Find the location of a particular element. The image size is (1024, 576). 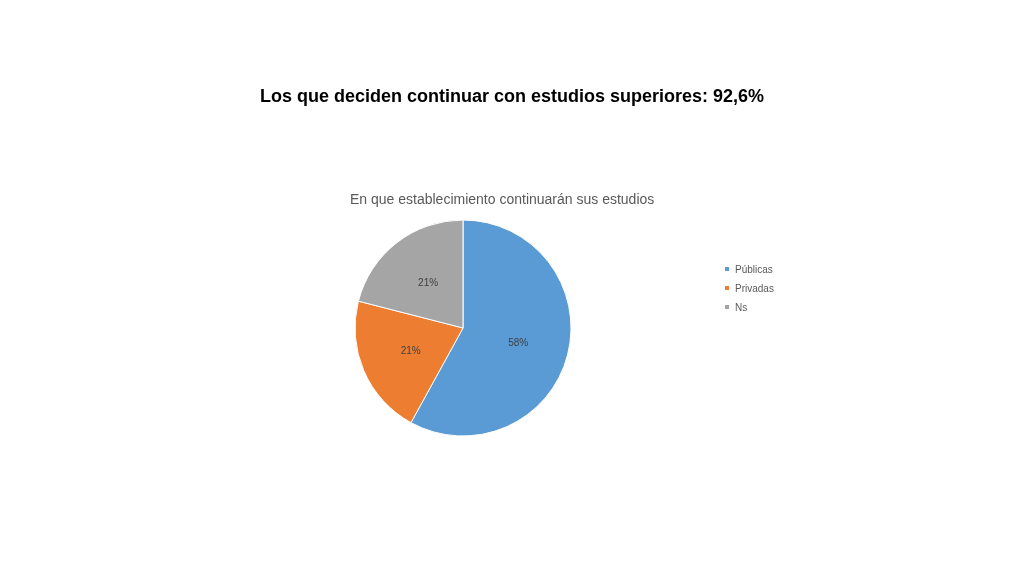

data-label: 58% is located at coordinates (518, 342).